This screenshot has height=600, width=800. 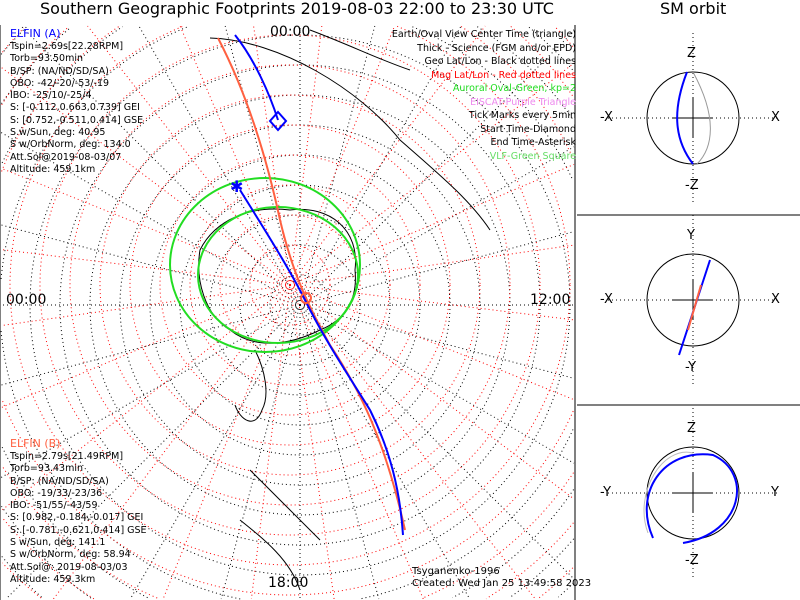 I want to click on info-line: Att.Sol@: 2019-08-03/03, so click(x=69, y=567).